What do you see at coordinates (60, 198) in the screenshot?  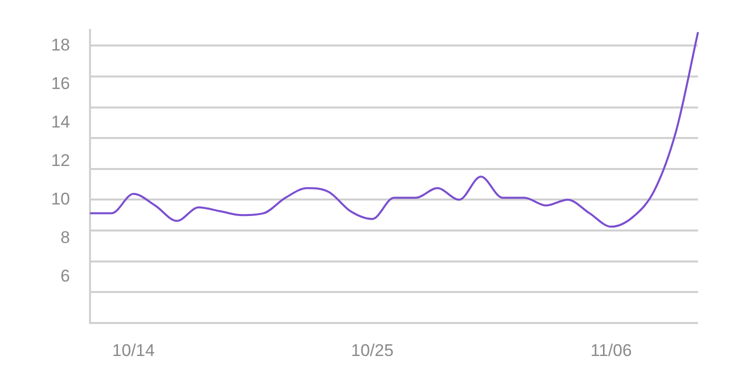 I see `y-tick-label: 10` at bounding box center [60, 198].